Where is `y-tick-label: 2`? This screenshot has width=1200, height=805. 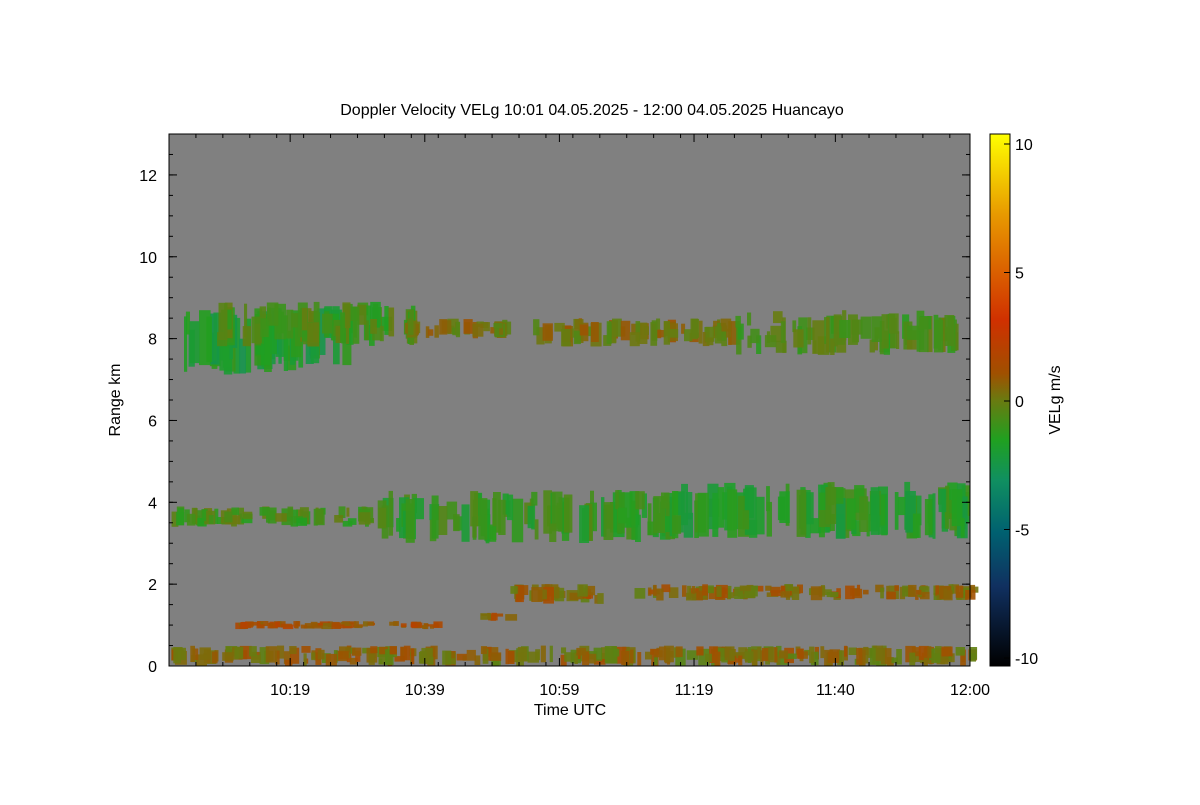 y-tick-label: 2 is located at coordinates (152, 585).